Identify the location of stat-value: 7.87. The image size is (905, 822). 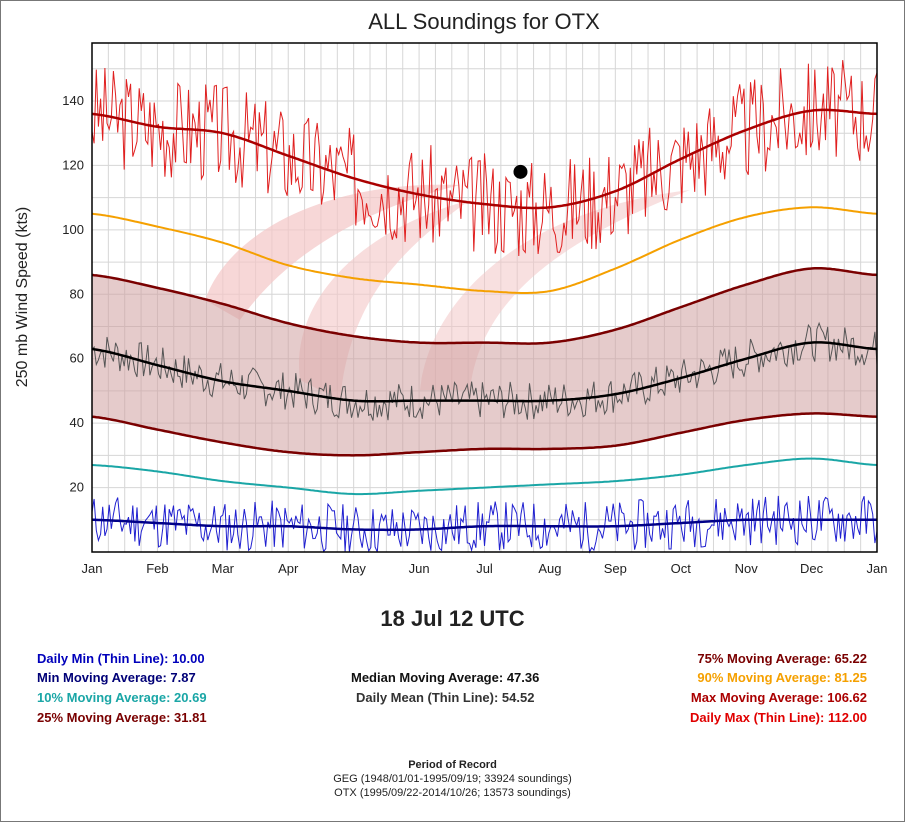
(183, 677).